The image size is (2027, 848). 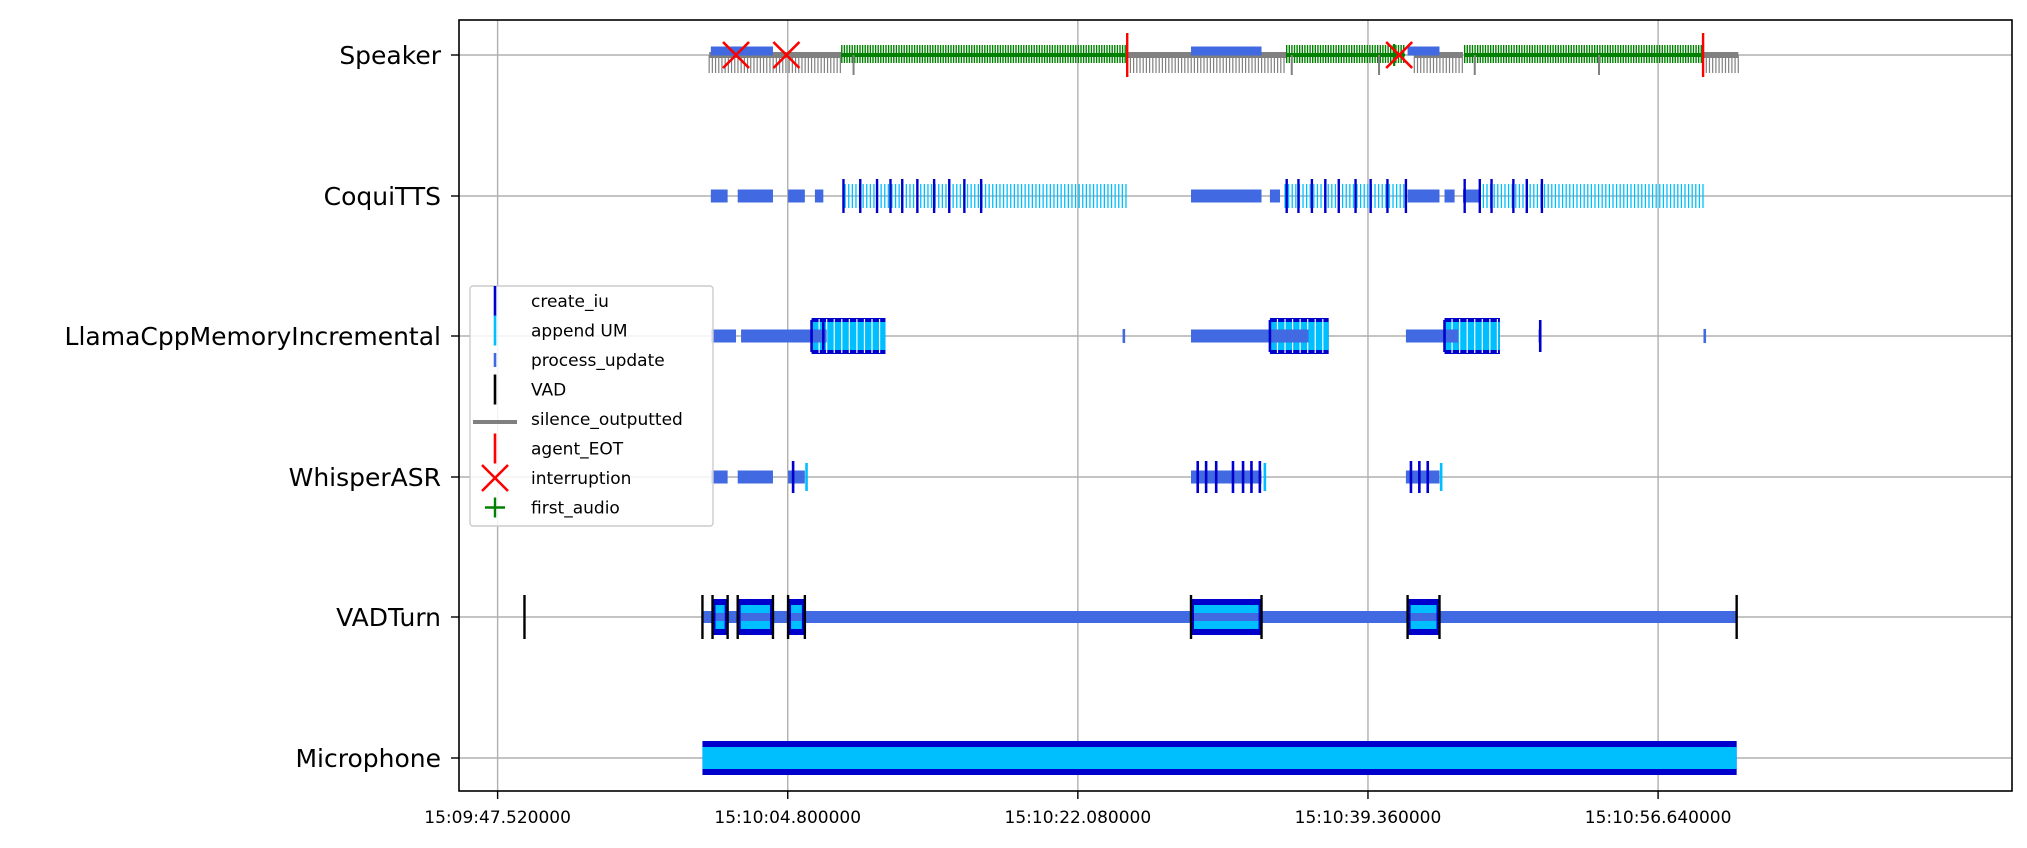 What do you see at coordinates (495, 478) in the screenshot?
I see `legend-marker-x-b` at bounding box center [495, 478].